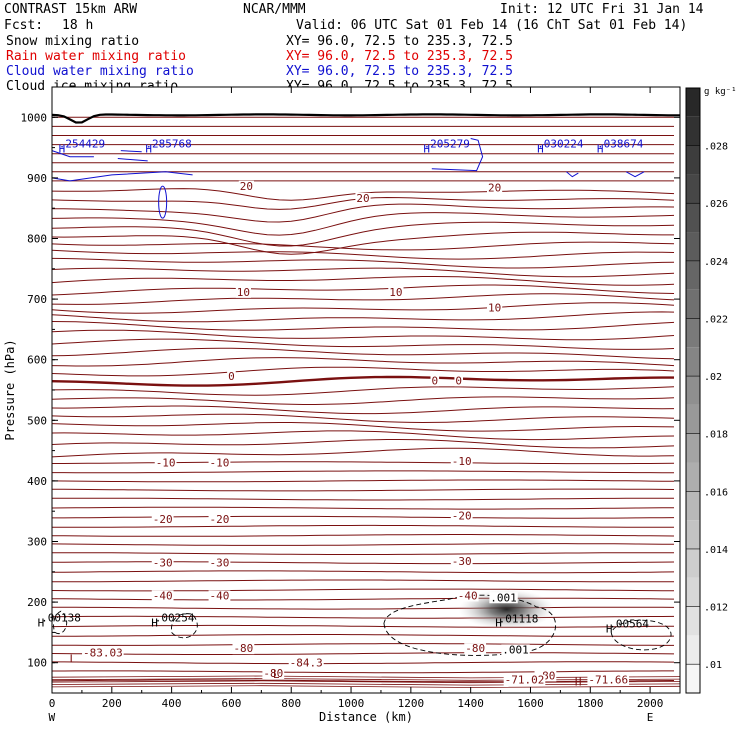 This screenshot has width=740, height=740. What do you see at coordinates (34, 117) in the screenshot?
I see `y-tick-label: 1000` at bounding box center [34, 117].